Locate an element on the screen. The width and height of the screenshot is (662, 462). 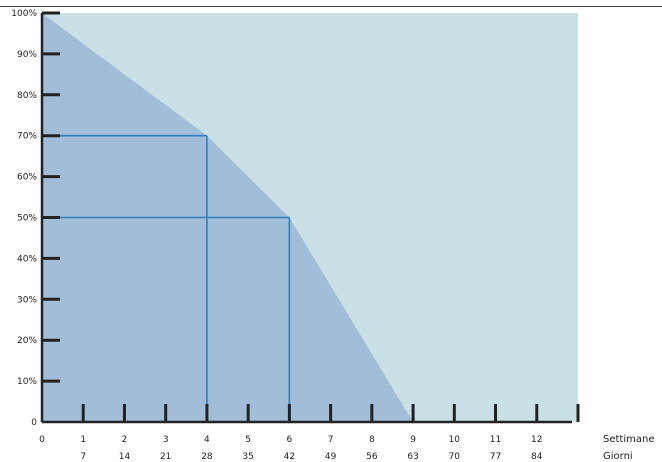
x-tick-label-6: 6 is located at coordinates (290, 440).